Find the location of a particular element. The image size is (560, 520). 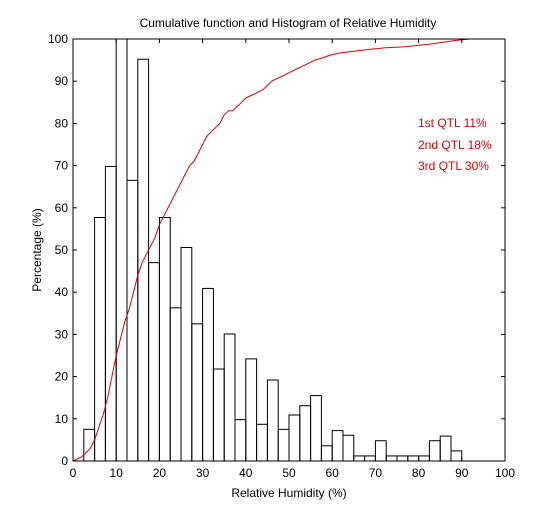

y-axis-label: Percentage (%) is located at coordinates (37, 249).